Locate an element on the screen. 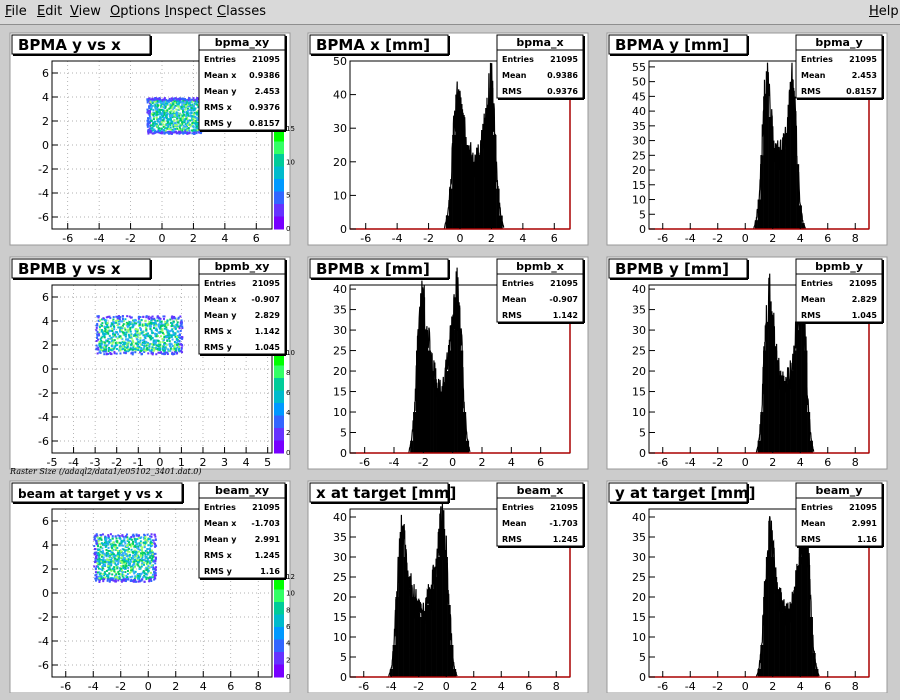 The height and width of the screenshot is (700, 900). y-tick-label: 30 is located at coordinates (340, 128).